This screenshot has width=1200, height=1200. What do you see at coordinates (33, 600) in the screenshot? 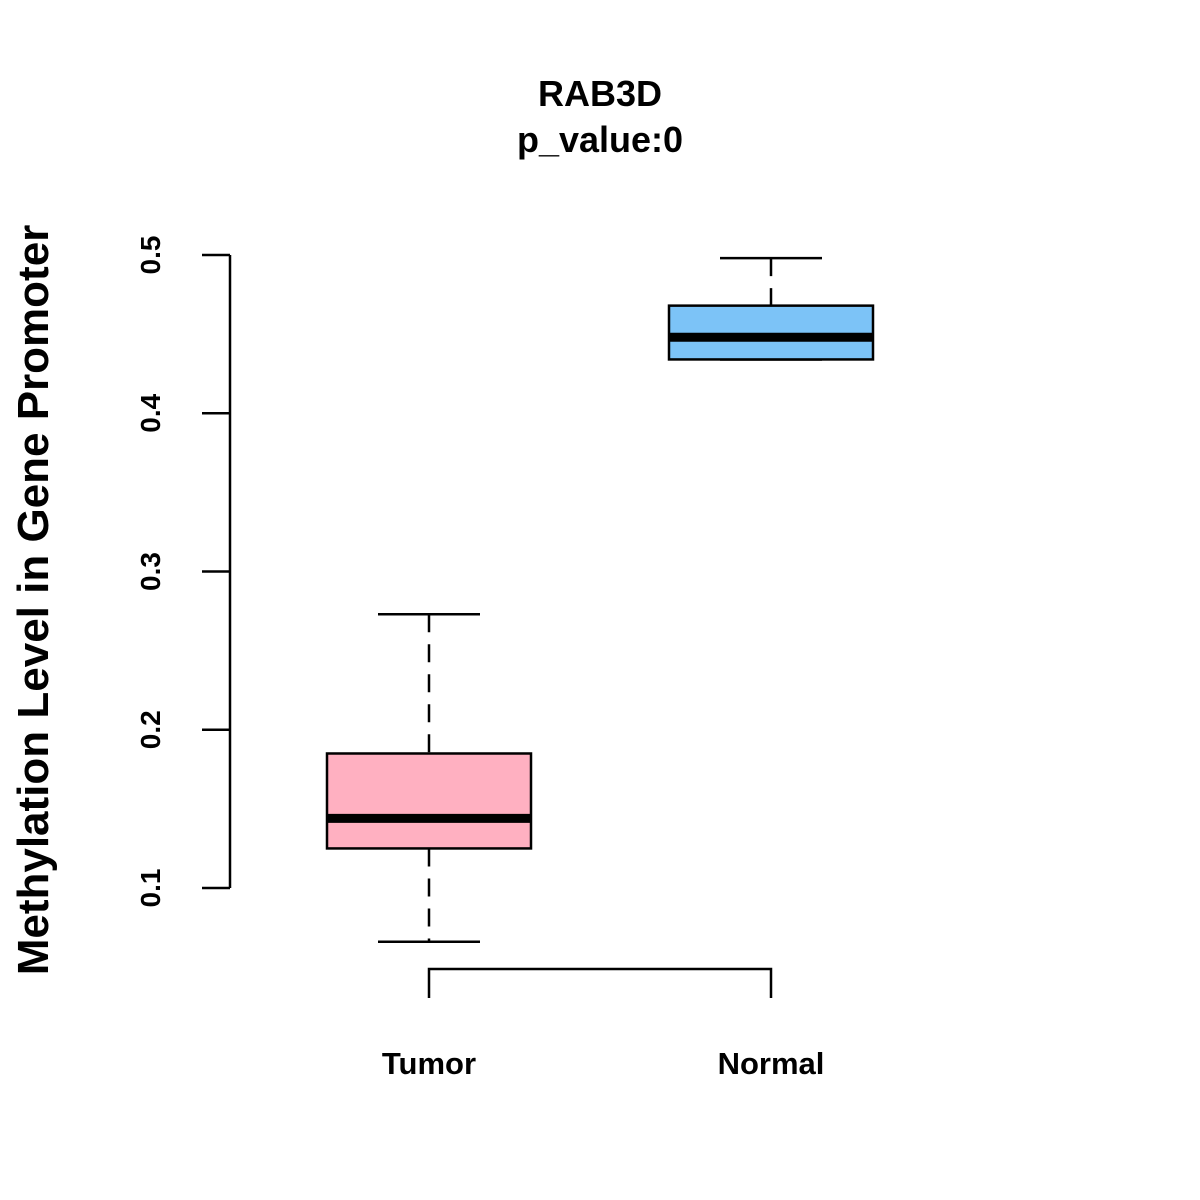
I see `y-axis-label: Methylation Level in Gene Promoter` at bounding box center [33, 600].